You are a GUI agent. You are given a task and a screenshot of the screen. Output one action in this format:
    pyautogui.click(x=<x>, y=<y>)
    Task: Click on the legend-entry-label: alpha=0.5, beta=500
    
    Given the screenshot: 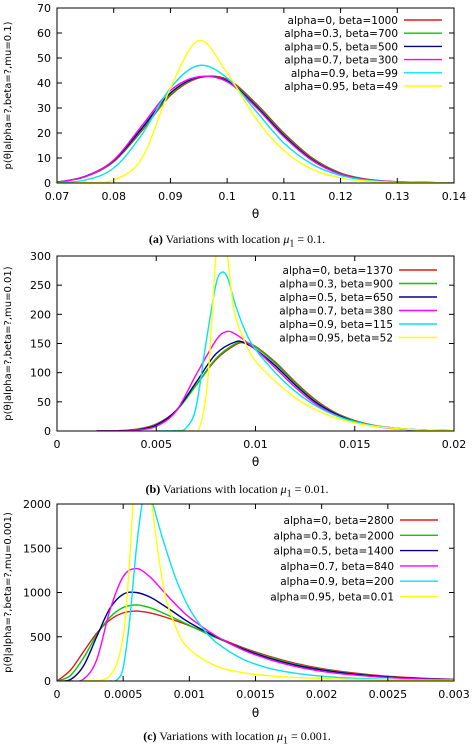 What is the action you would take?
    pyautogui.click(x=341, y=47)
    